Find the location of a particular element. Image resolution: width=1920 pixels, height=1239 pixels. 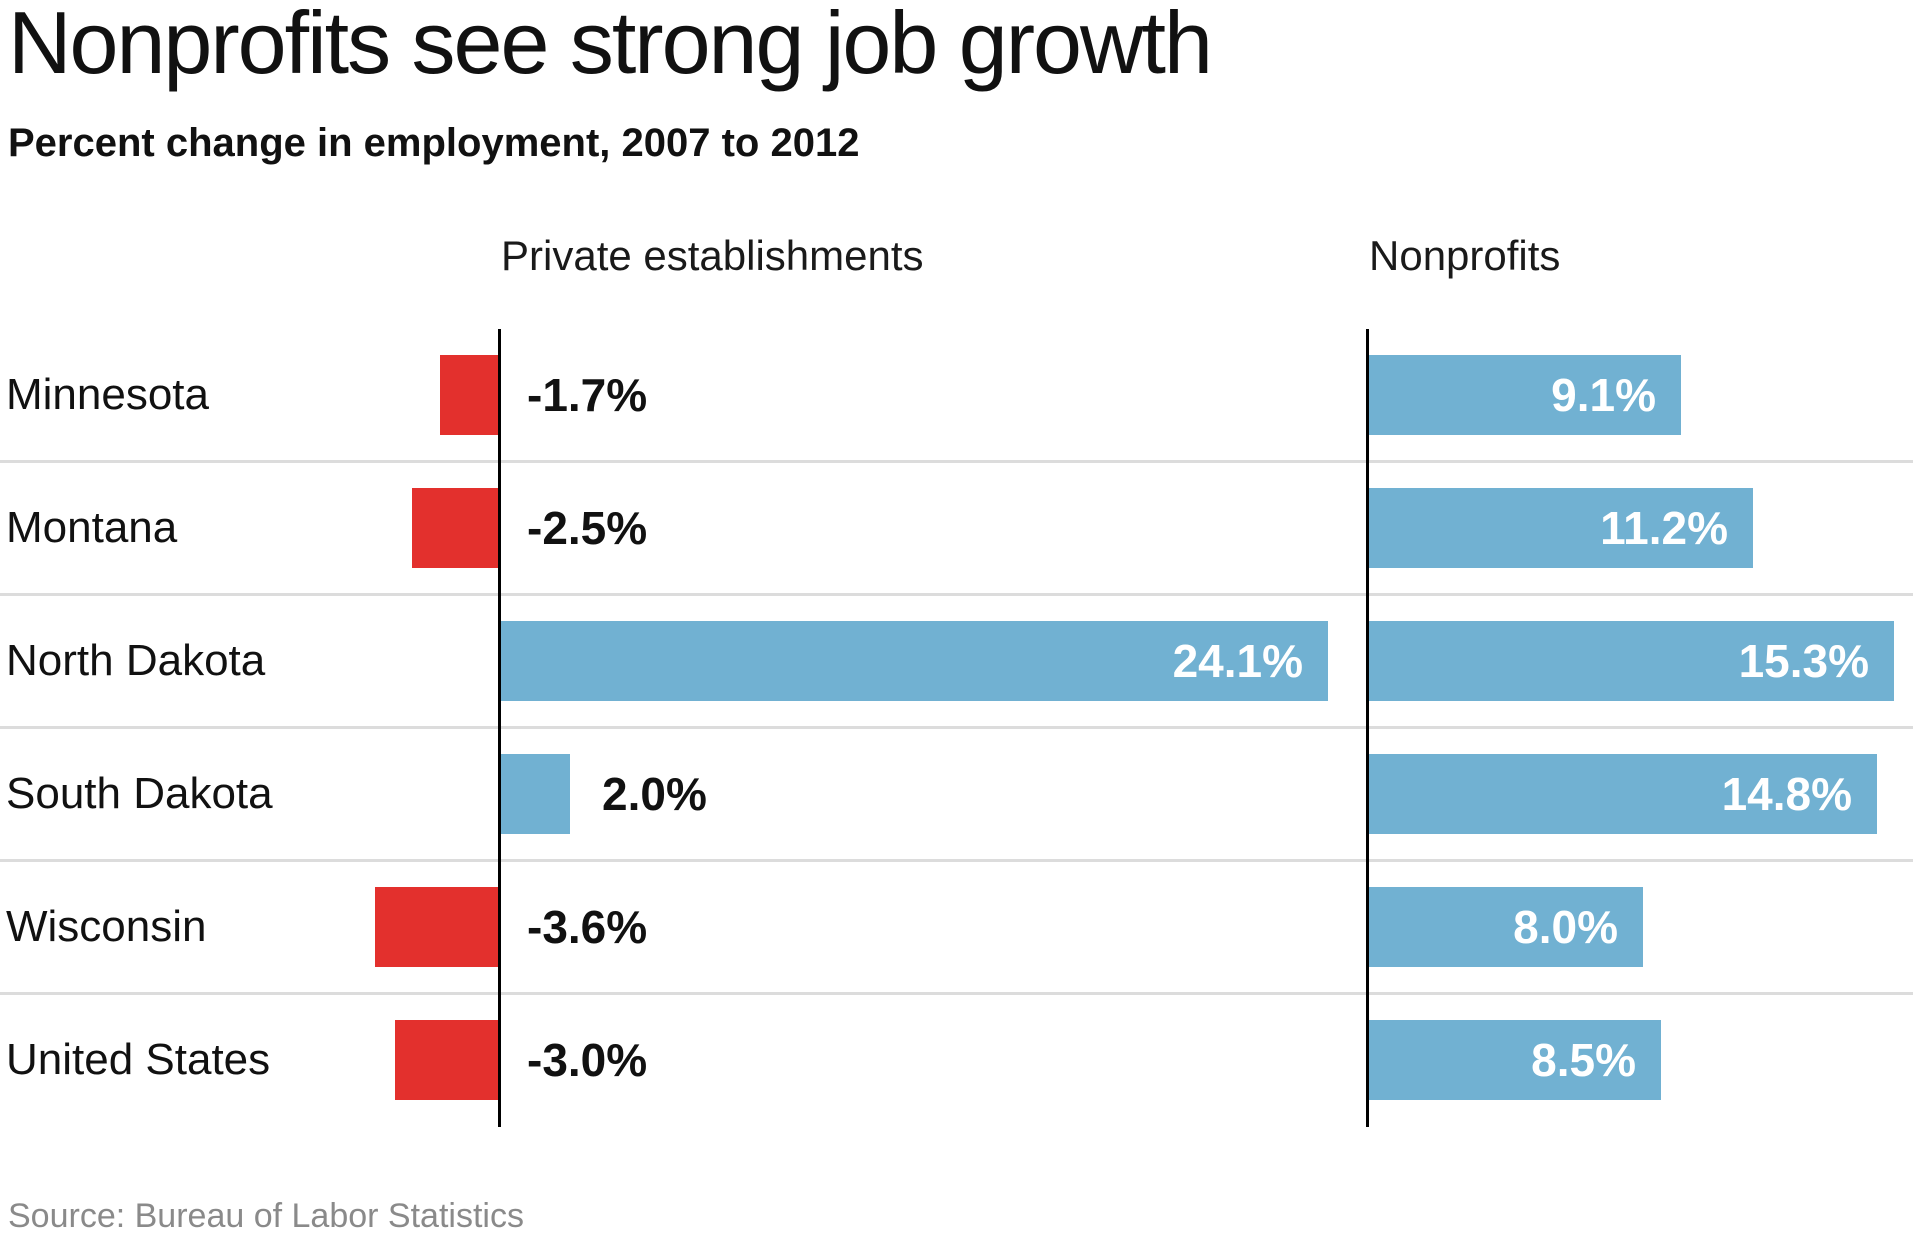

category-label: Wisconsin is located at coordinates (106, 926).